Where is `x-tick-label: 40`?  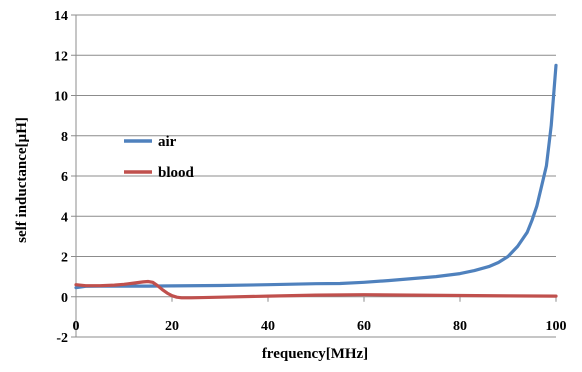 x-tick-label: 40 is located at coordinates (268, 326).